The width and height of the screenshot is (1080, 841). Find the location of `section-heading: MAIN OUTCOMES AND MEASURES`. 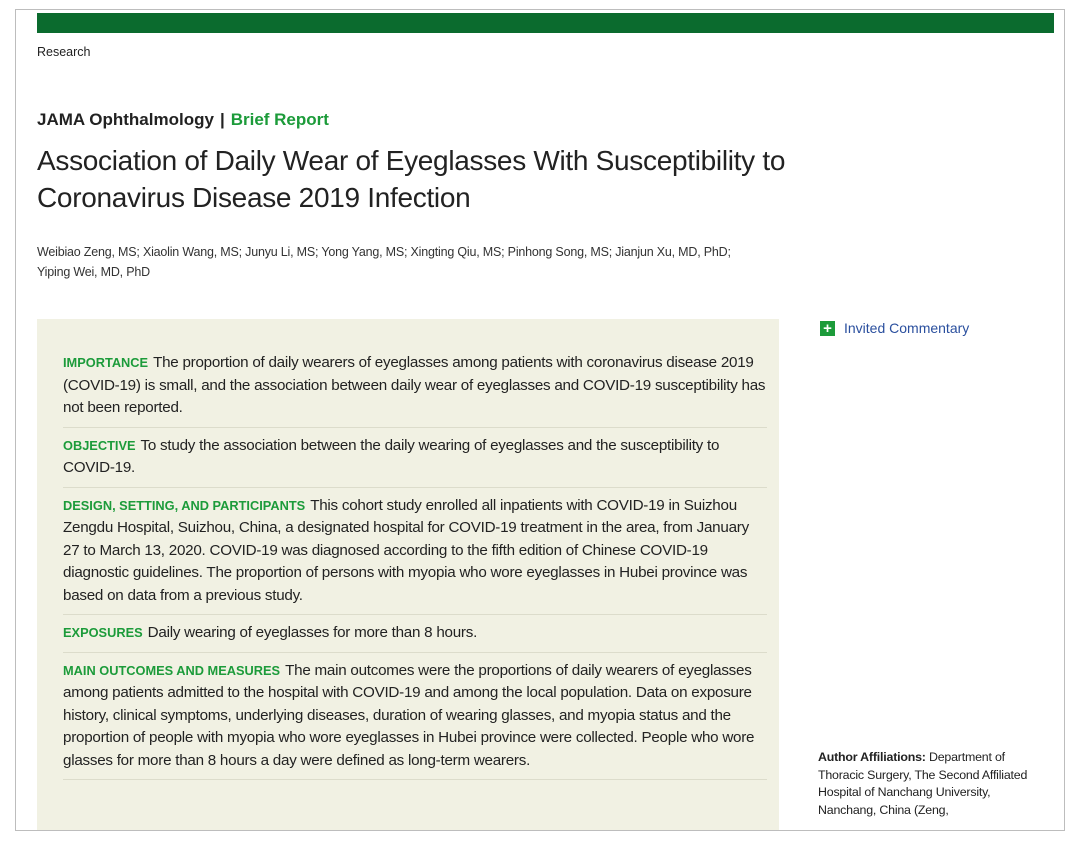

section-heading: MAIN OUTCOMES AND MEASURES is located at coordinates (172, 670).